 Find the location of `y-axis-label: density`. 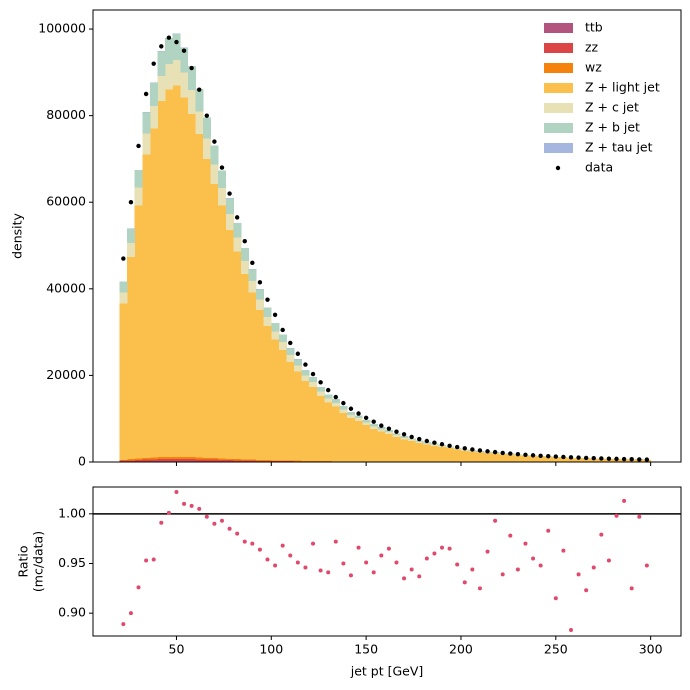

y-axis-label: density is located at coordinates (17, 235).